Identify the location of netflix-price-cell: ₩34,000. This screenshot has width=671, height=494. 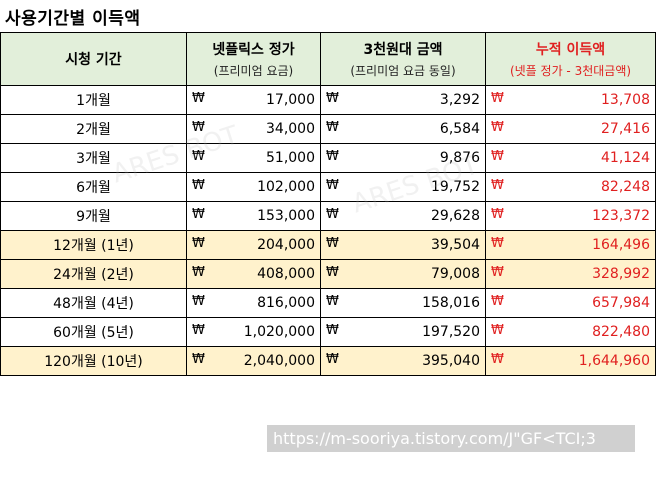
(253, 129).